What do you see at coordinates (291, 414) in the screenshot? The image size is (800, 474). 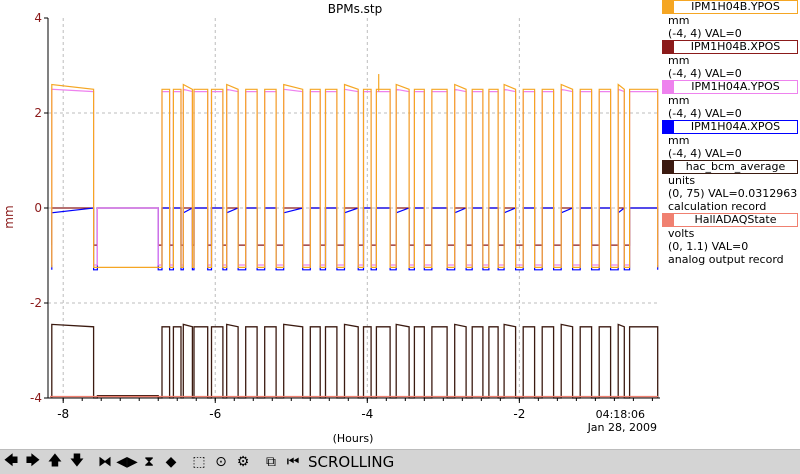 I see `x-tick-labels: -8 -6 -4 -2` at bounding box center [291, 414].